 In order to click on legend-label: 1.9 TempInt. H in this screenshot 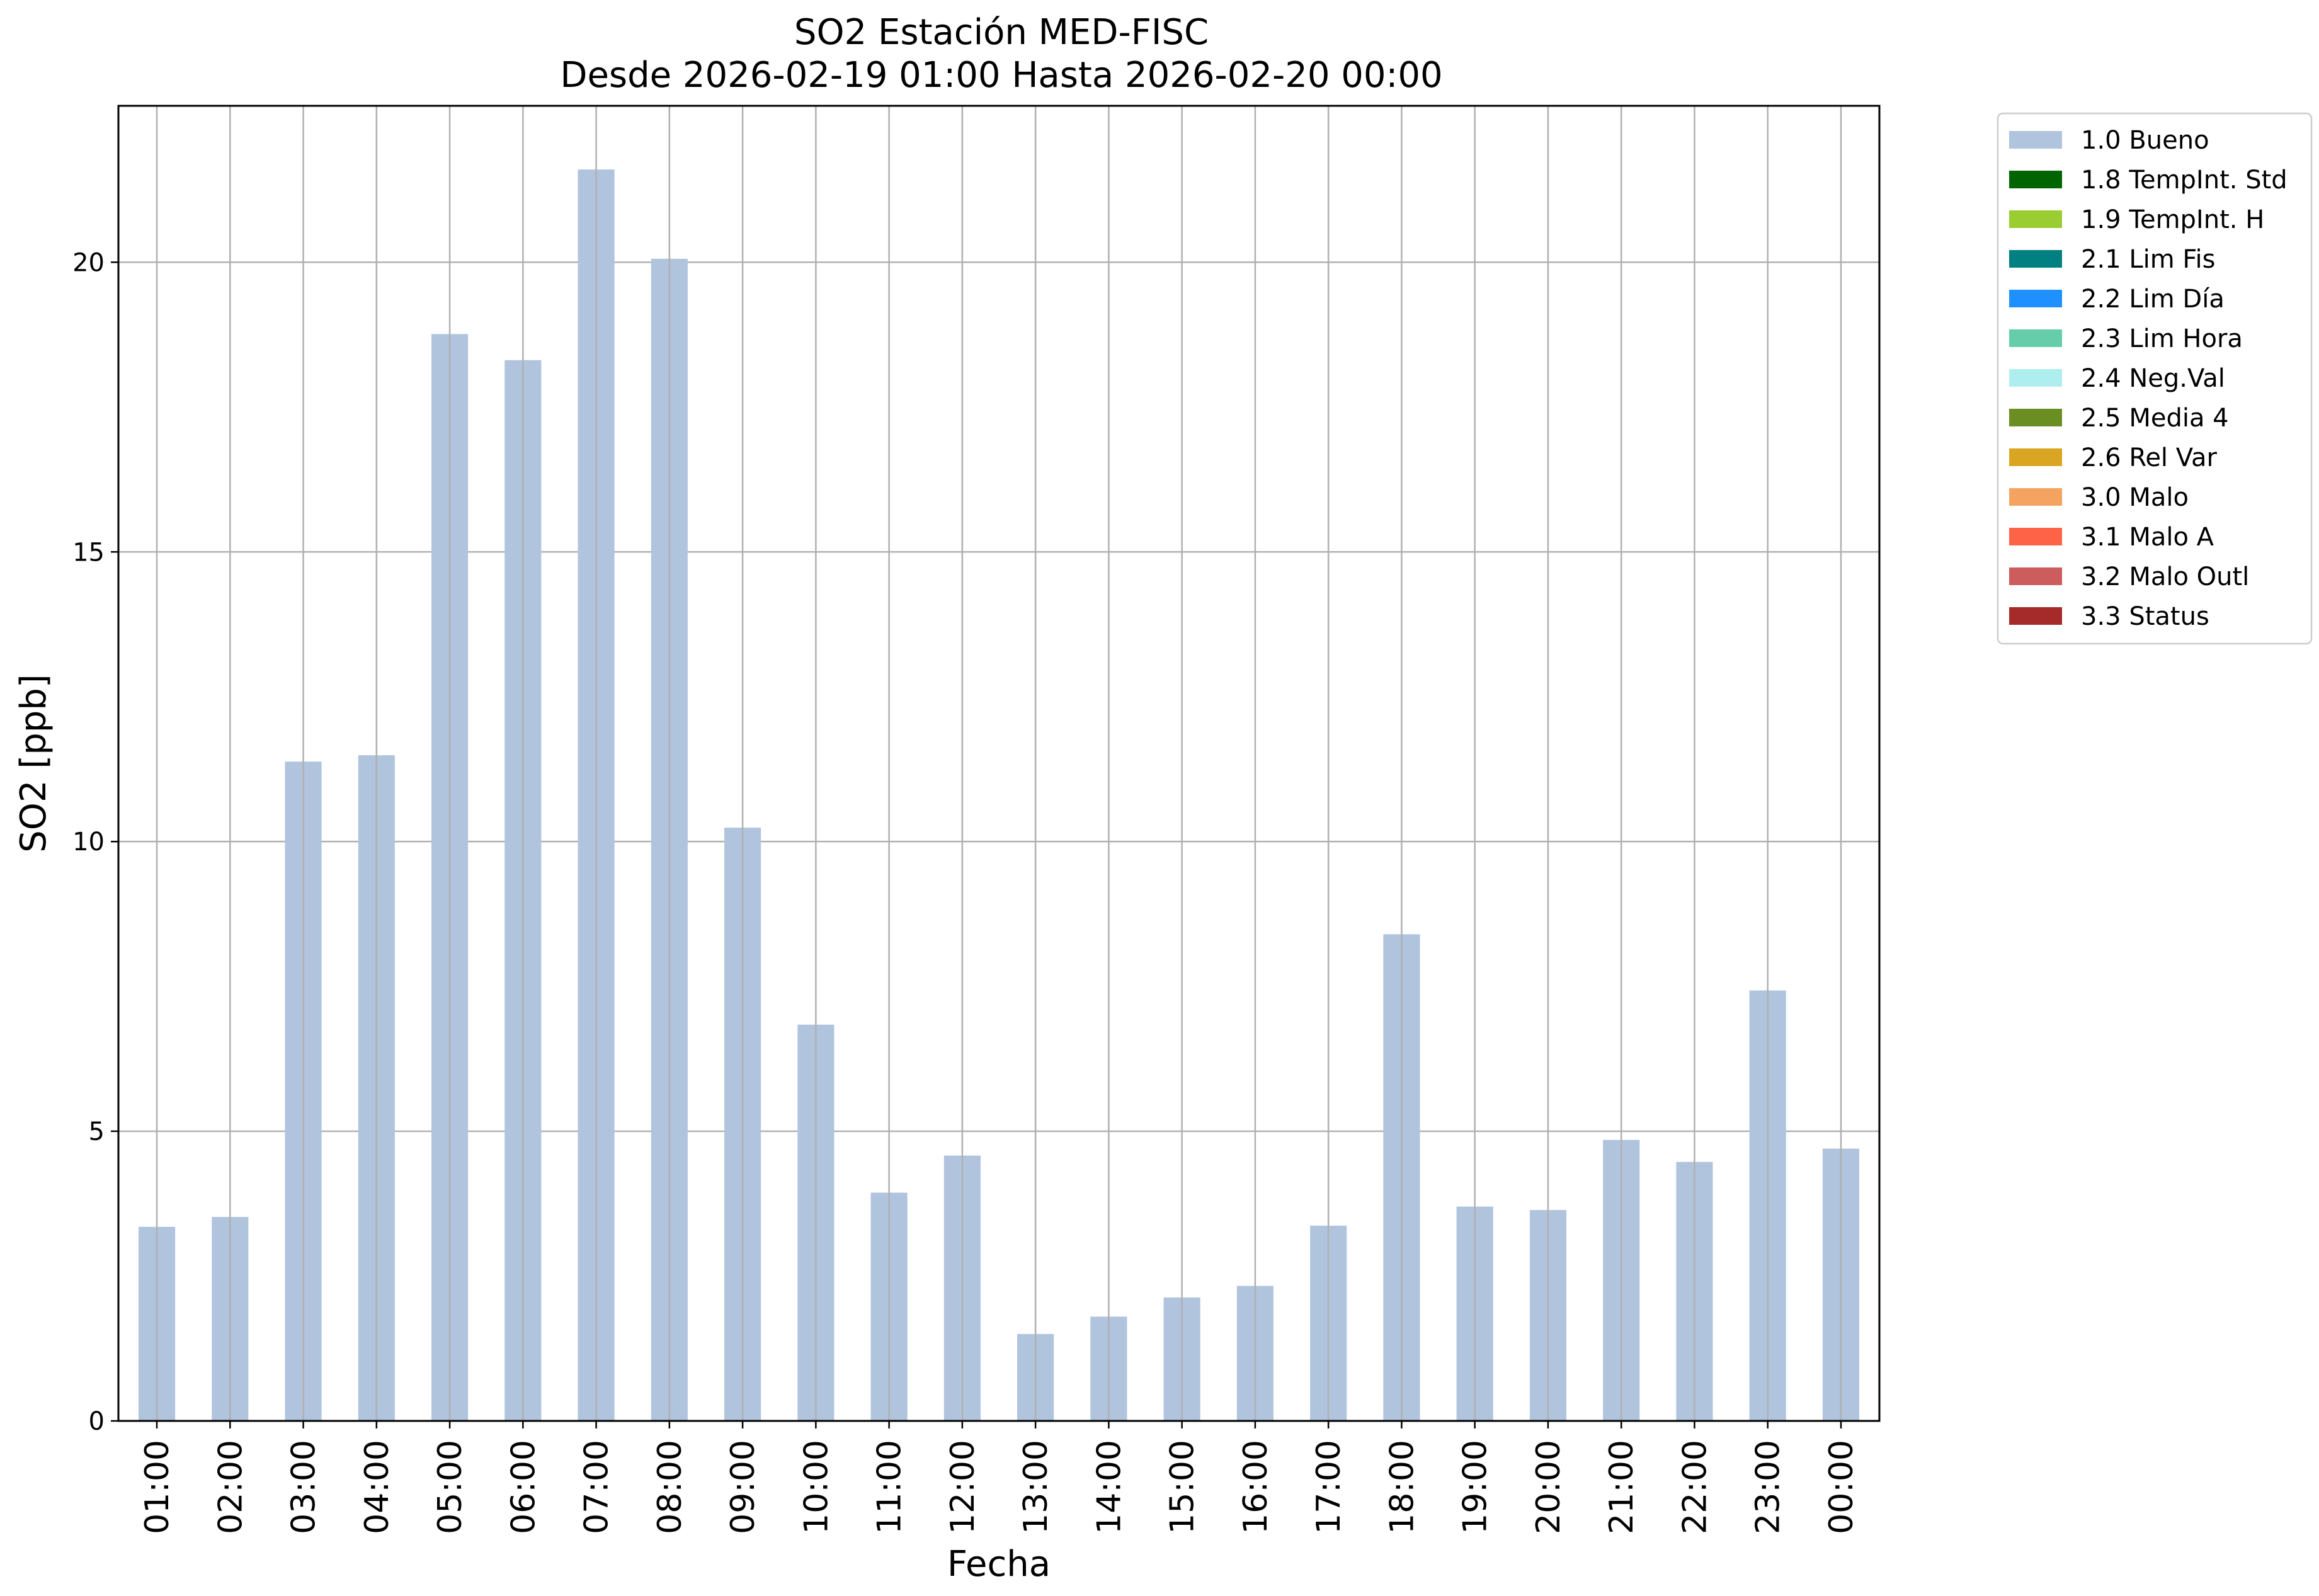, I will do `click(2172, 219)`.